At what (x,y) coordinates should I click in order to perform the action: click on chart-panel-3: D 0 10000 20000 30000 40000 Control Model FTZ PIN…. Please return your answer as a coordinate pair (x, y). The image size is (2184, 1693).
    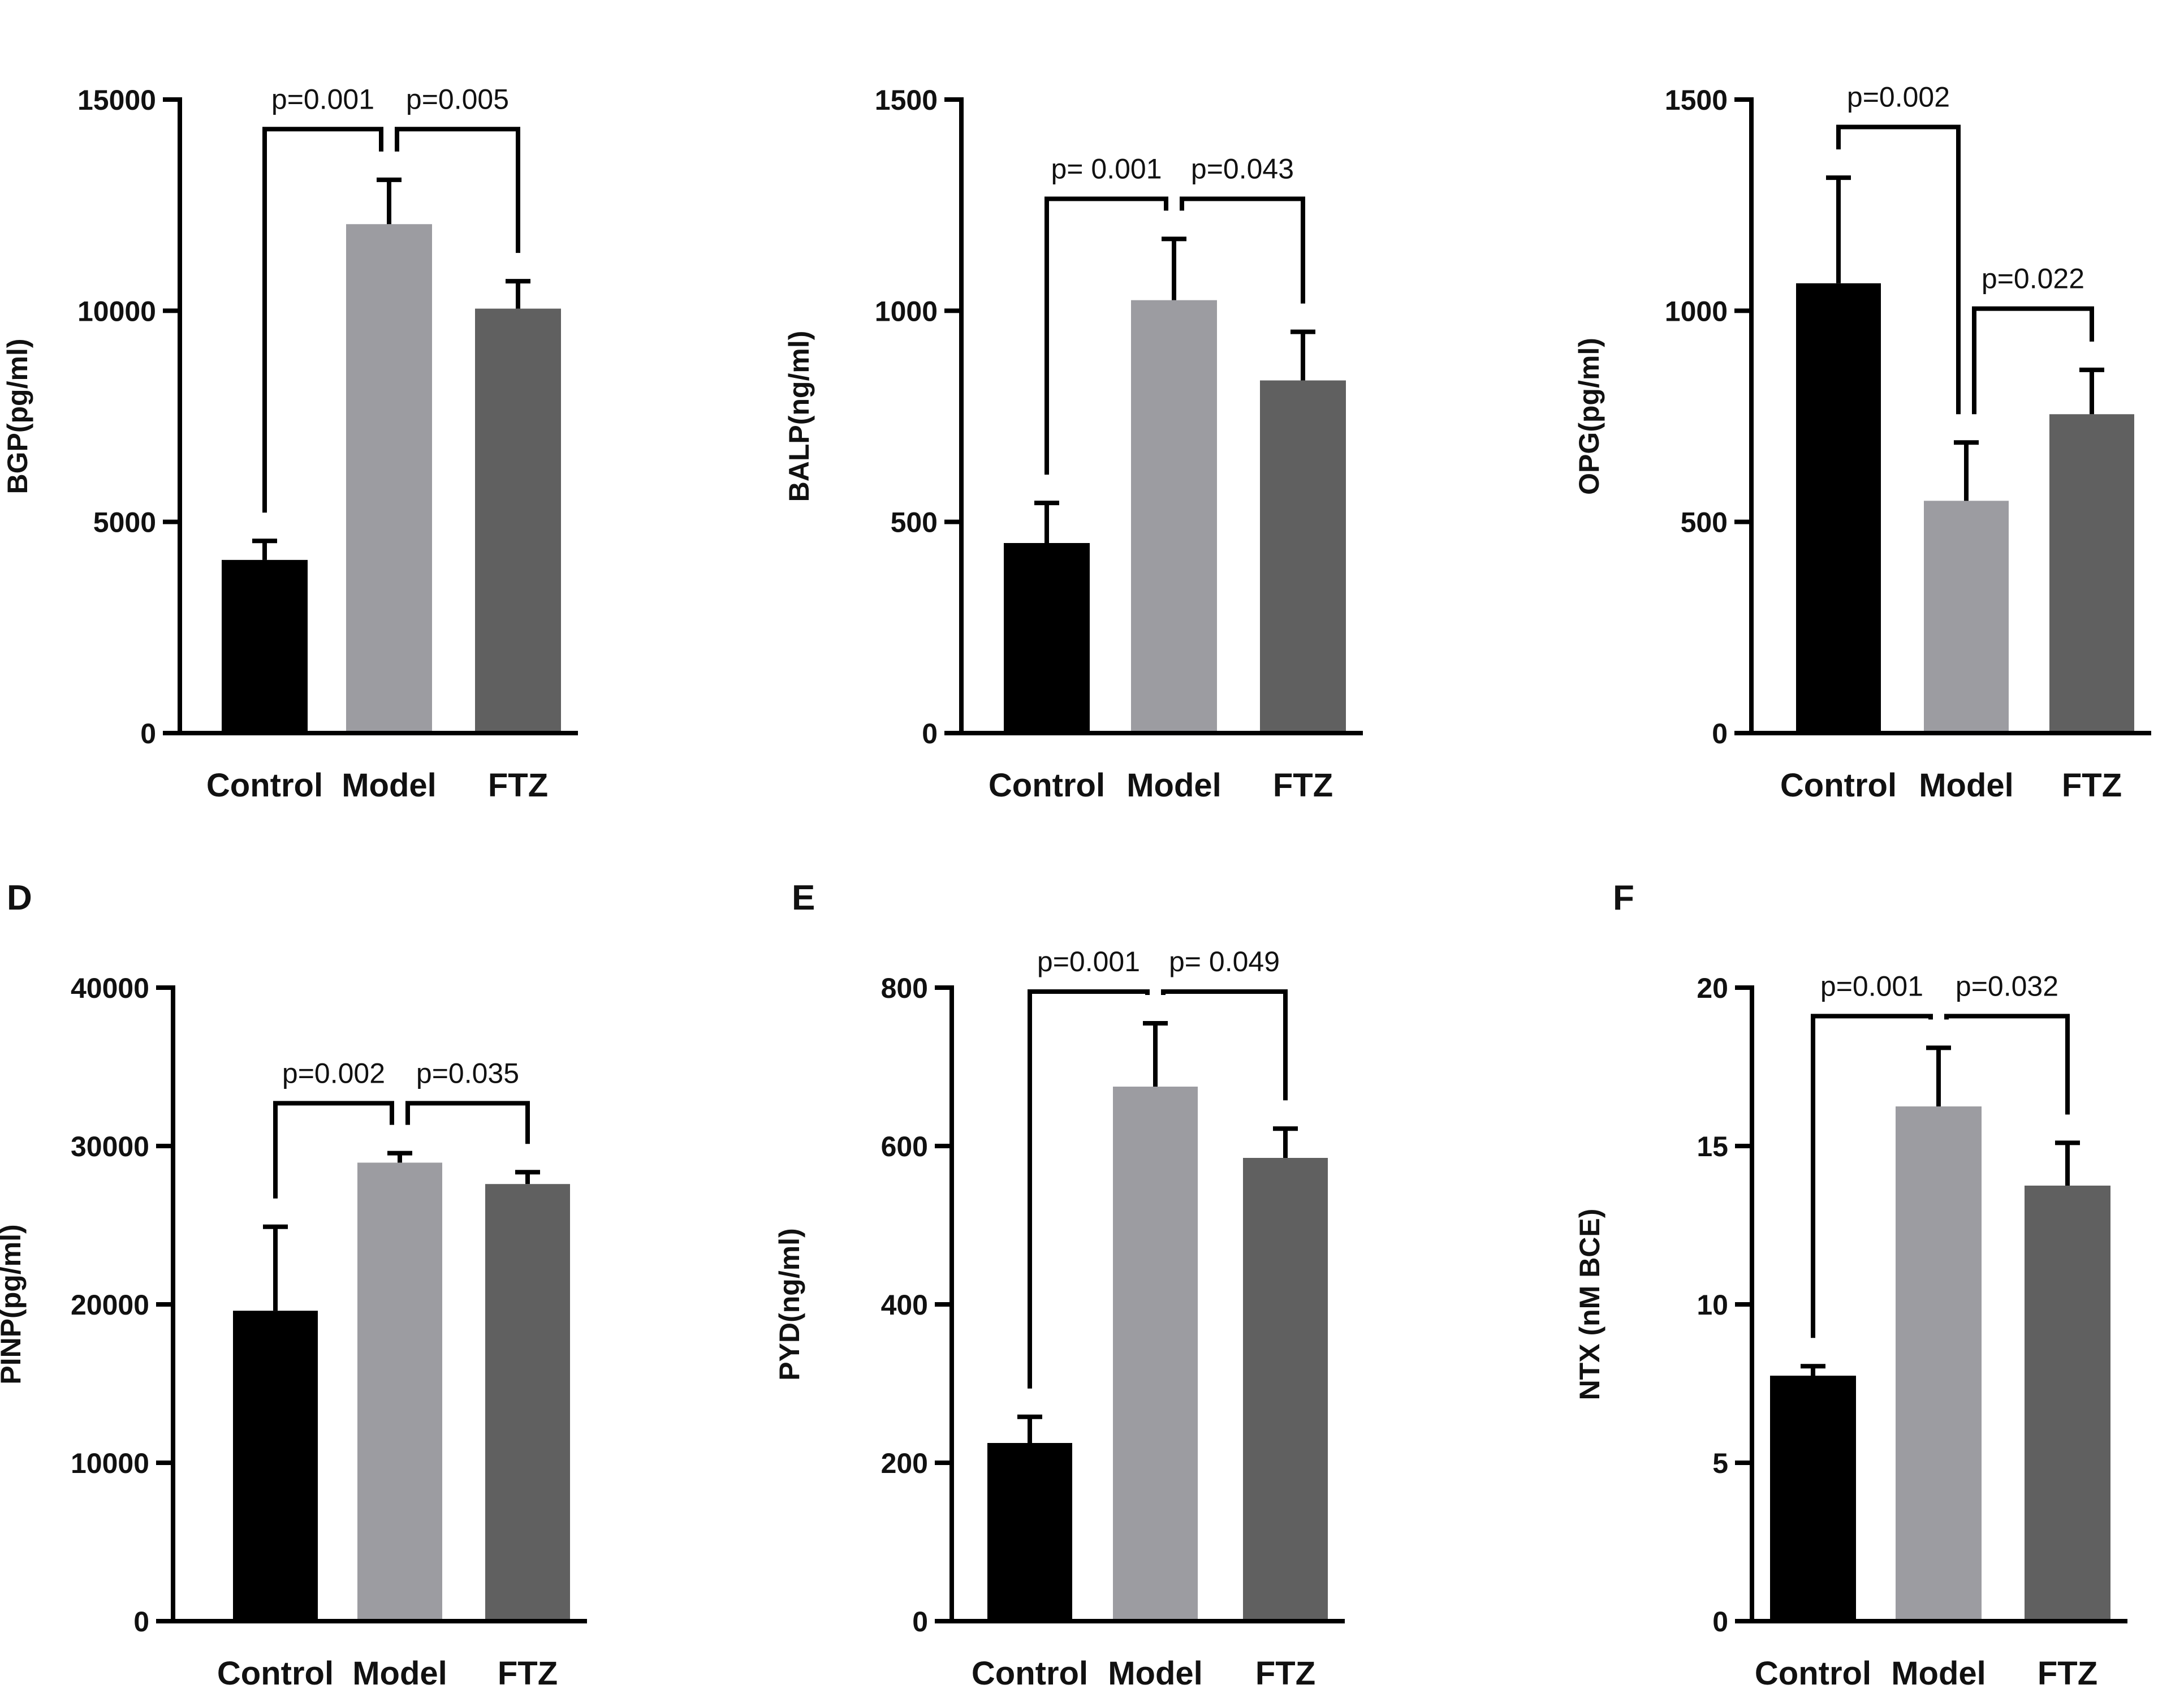
    Looking at the image, I should click on (293, 1285).